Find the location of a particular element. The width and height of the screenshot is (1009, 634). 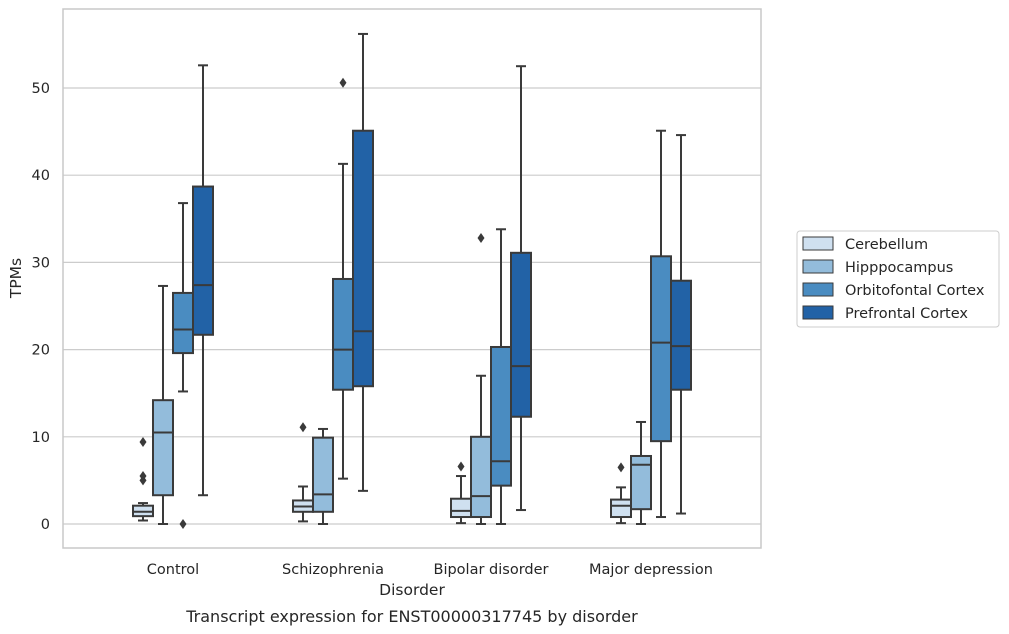

x-tick-label: Control is located at coordinates (173, 570).